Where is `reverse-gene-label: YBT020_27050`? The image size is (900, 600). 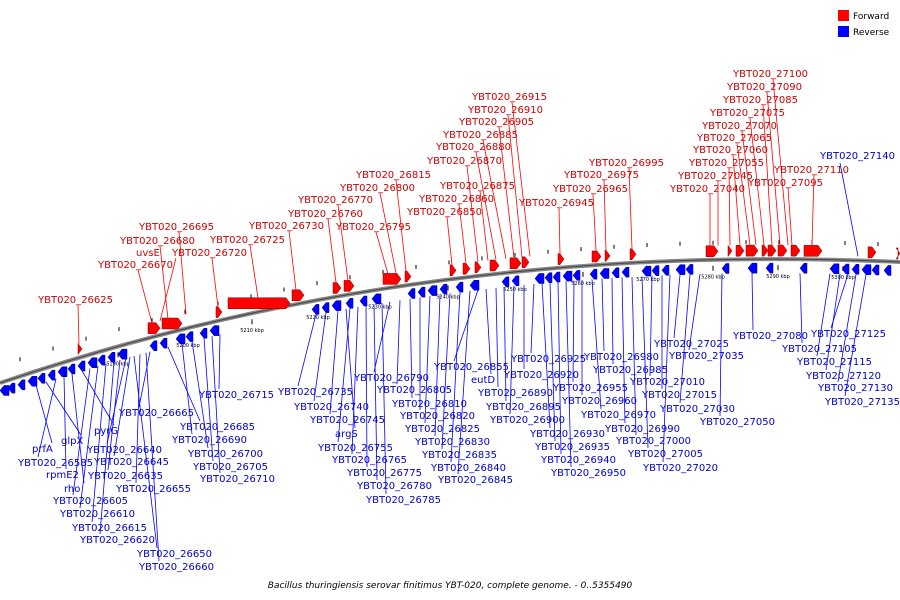
reverse-gene-label: YBT020_27050 is located at coordinates (737, 422).